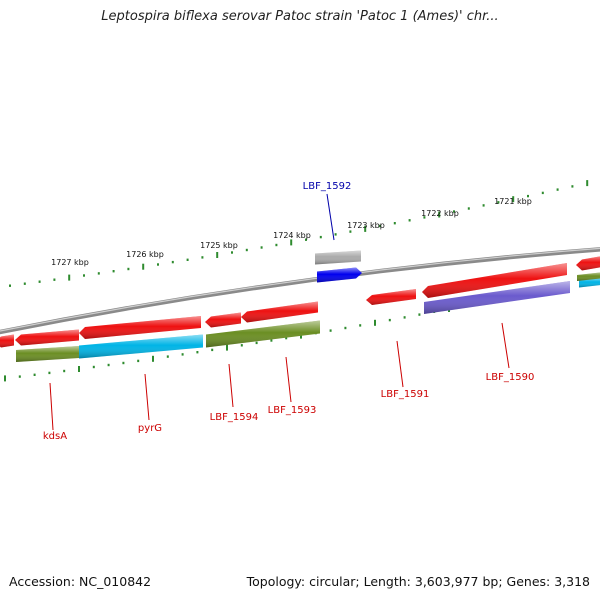 This screenshot has width=600, height=600. Describe the element at coordinates (150, 428) in the screenshot. I see `gene-label: pyrG` at that location.